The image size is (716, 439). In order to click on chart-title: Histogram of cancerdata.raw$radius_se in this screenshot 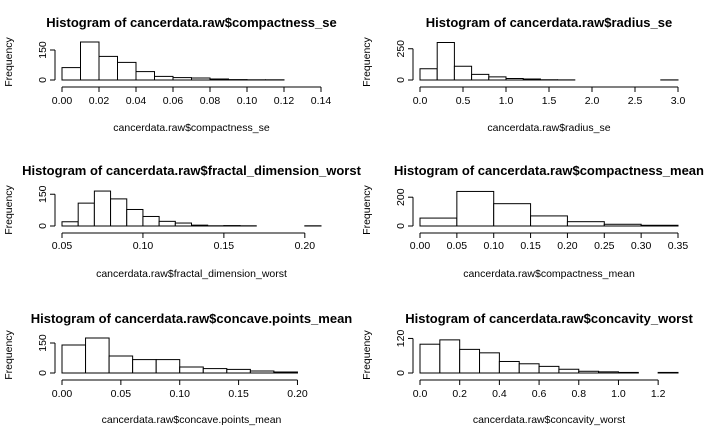, I will do `click(549, 22)`.